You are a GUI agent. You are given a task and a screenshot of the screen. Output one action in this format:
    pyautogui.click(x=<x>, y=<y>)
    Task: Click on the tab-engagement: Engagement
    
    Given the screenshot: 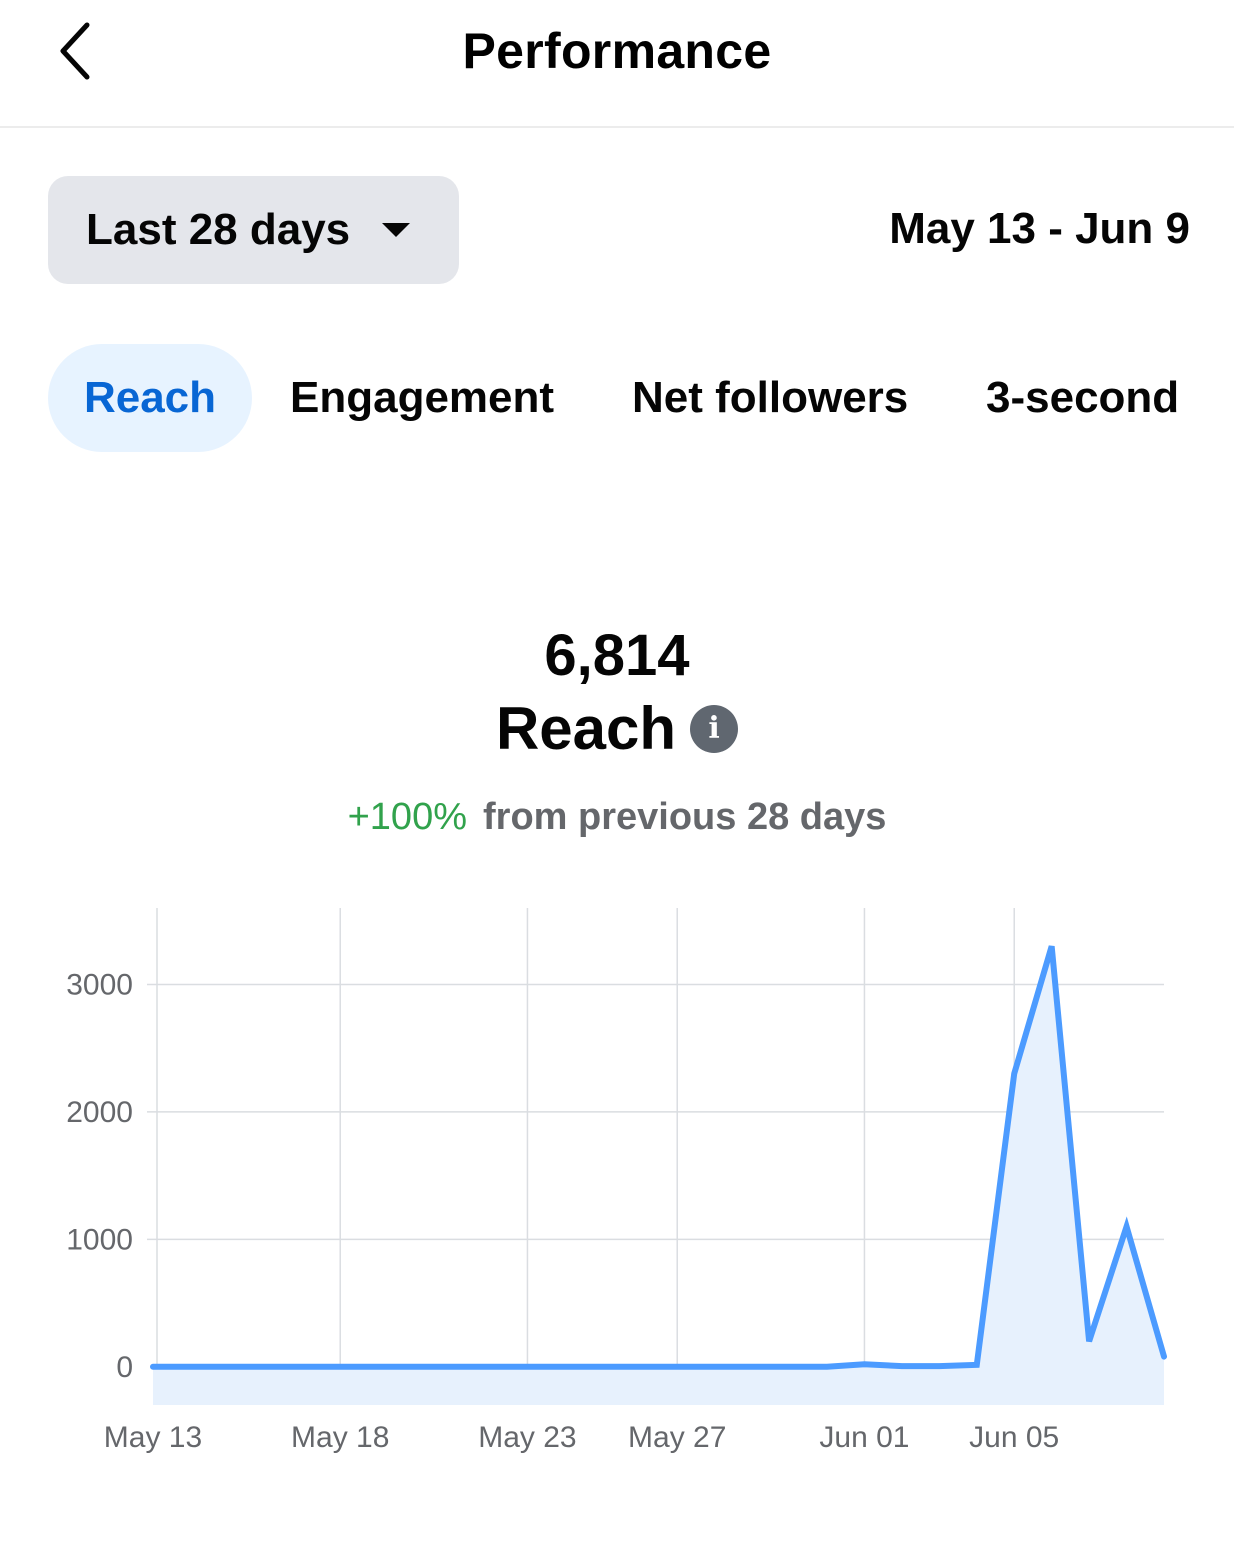 What is the action you would take?
    pyautogui.click(x=422, y=398)
    